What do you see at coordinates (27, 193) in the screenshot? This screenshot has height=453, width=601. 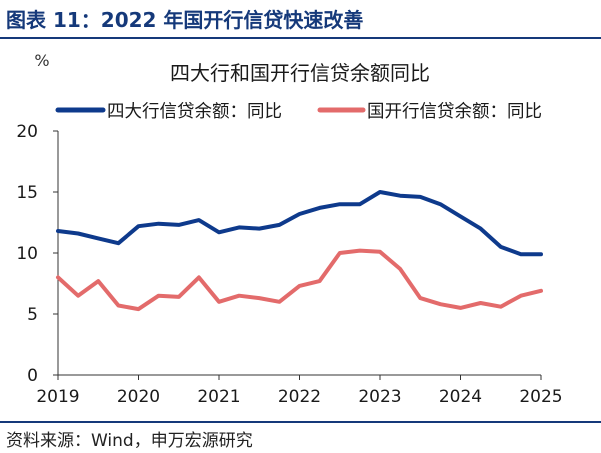 I see `y-tick-label: 15` at bounding box center [27, 193].